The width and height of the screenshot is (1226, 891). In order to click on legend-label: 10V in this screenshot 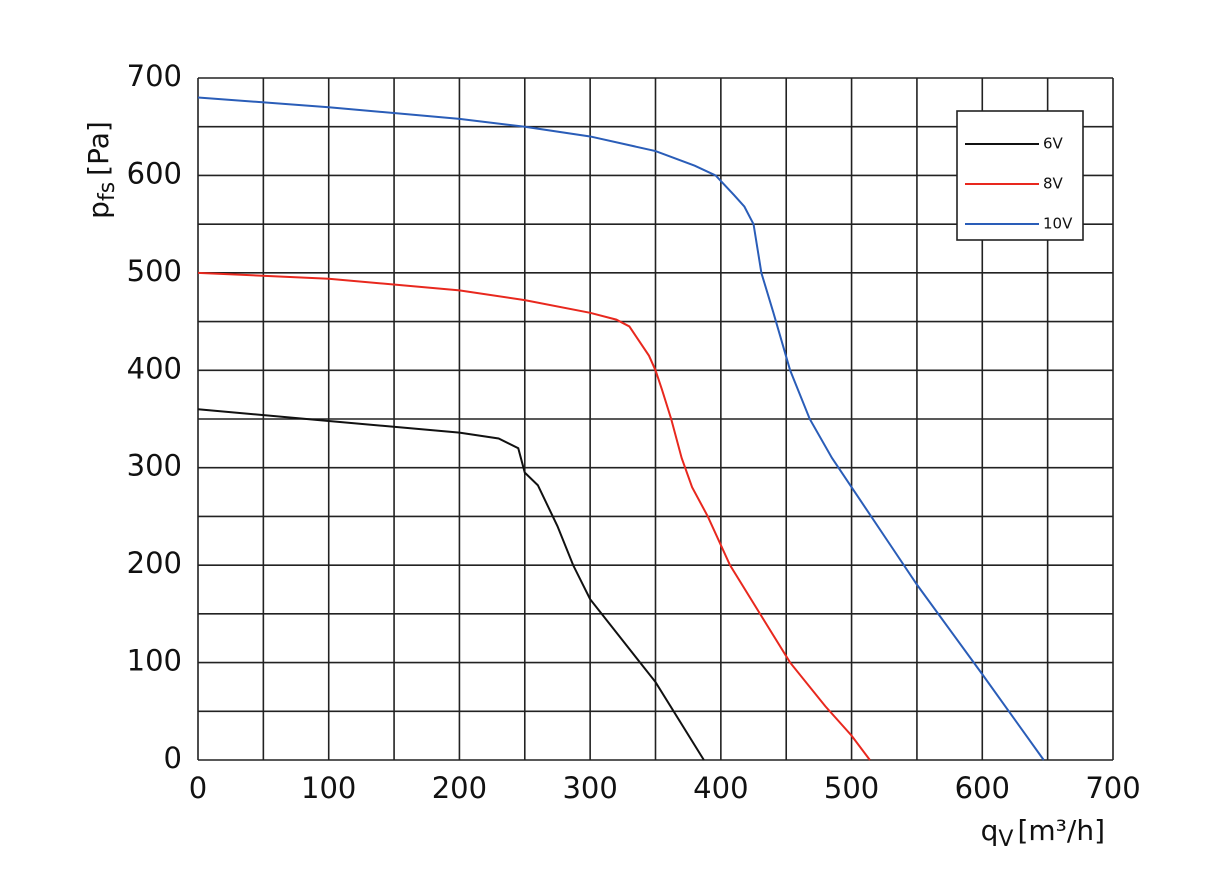, I will do `click(1058, 224)`.